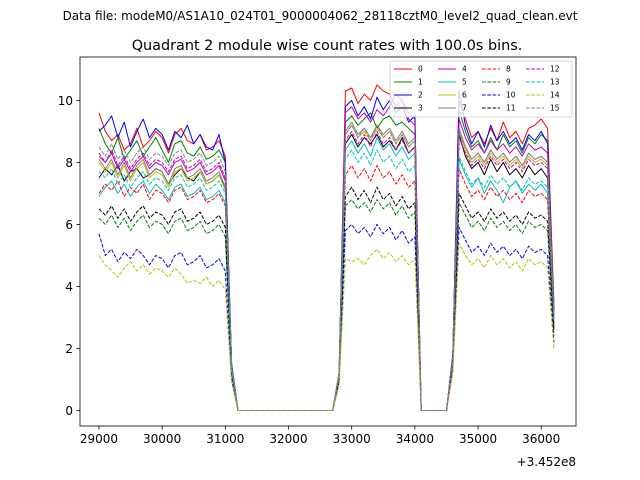 This screenshot has width=640, height=480. Describe the element at coordinates (225, 439) in the screenshot. I see `x-tick-label: 31000` at that location.